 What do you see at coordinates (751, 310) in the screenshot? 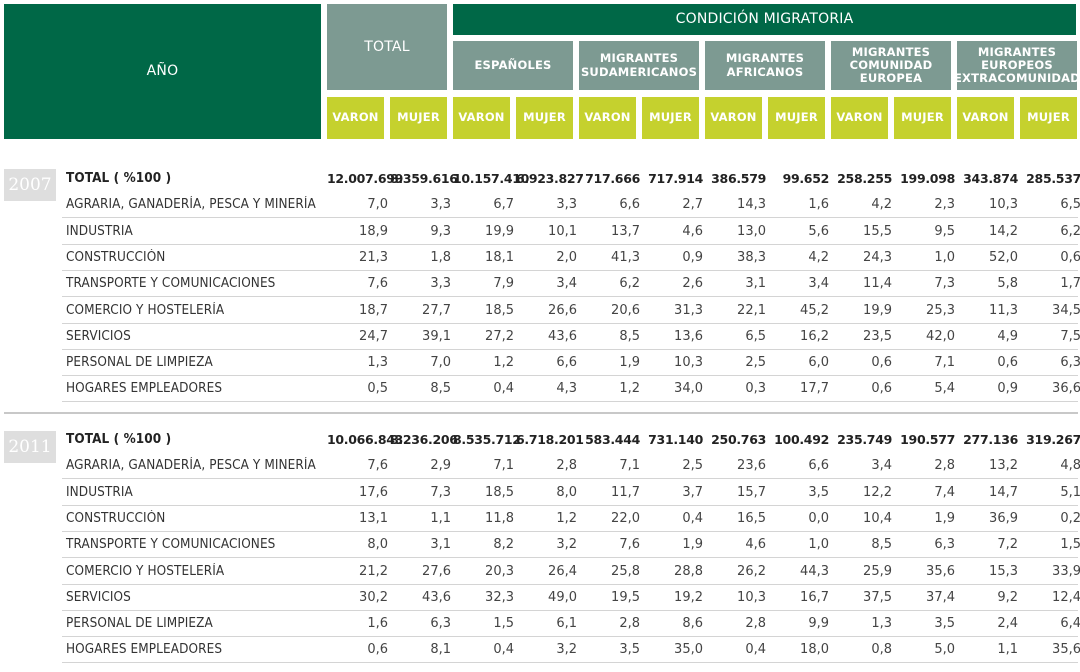
I see `cell-value: 22,1` at bounding box center [751, 310].